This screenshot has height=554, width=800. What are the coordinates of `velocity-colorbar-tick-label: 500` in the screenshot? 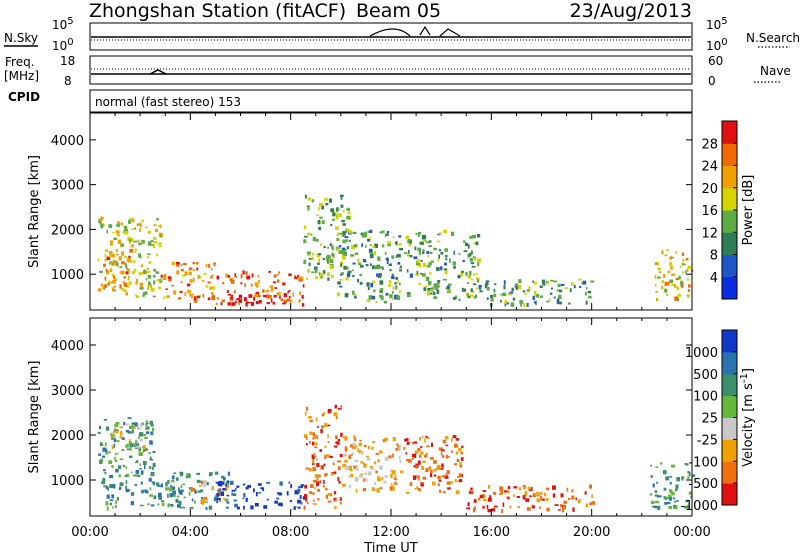 It's located at (705, 375).